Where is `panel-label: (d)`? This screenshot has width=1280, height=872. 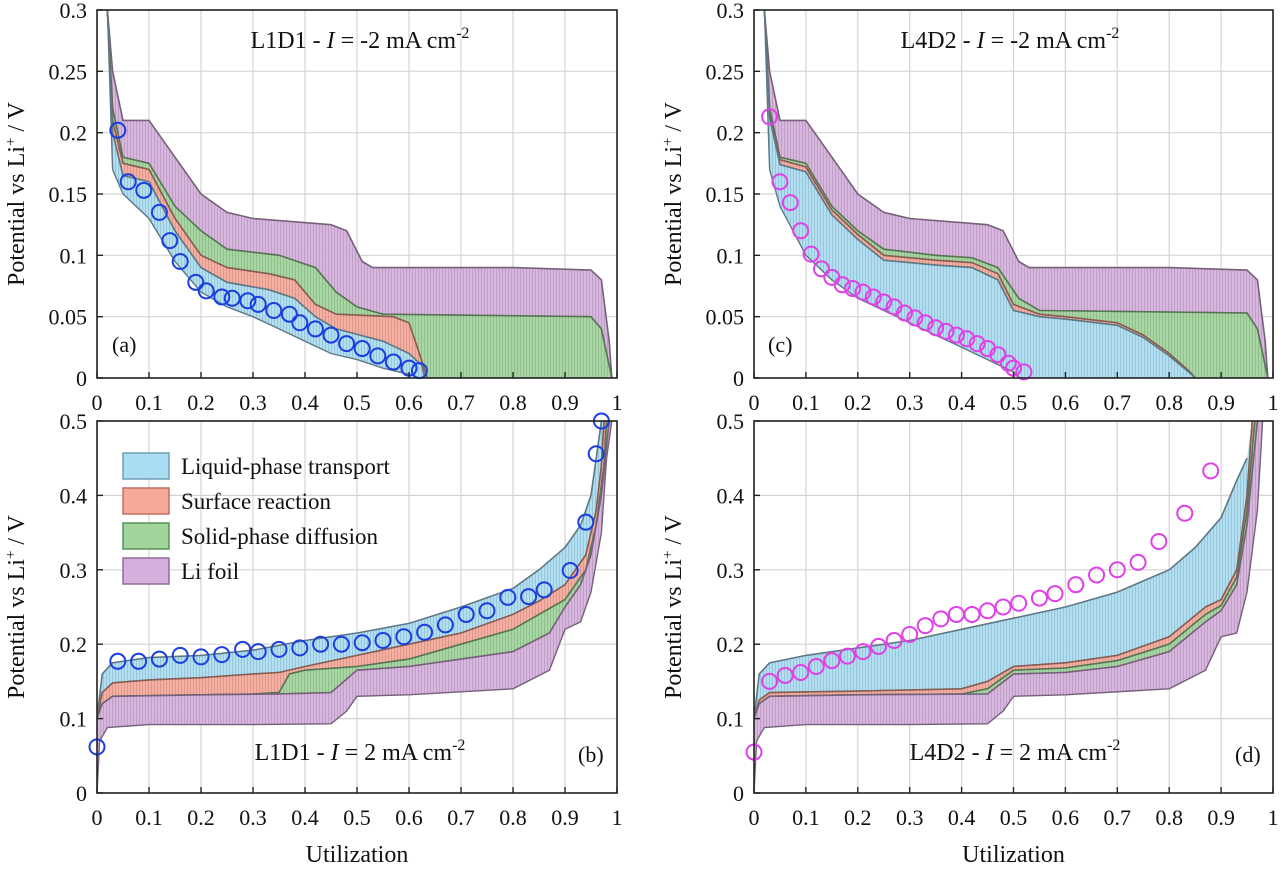 panel-label: (d) is located at coordinates (1248, 754).